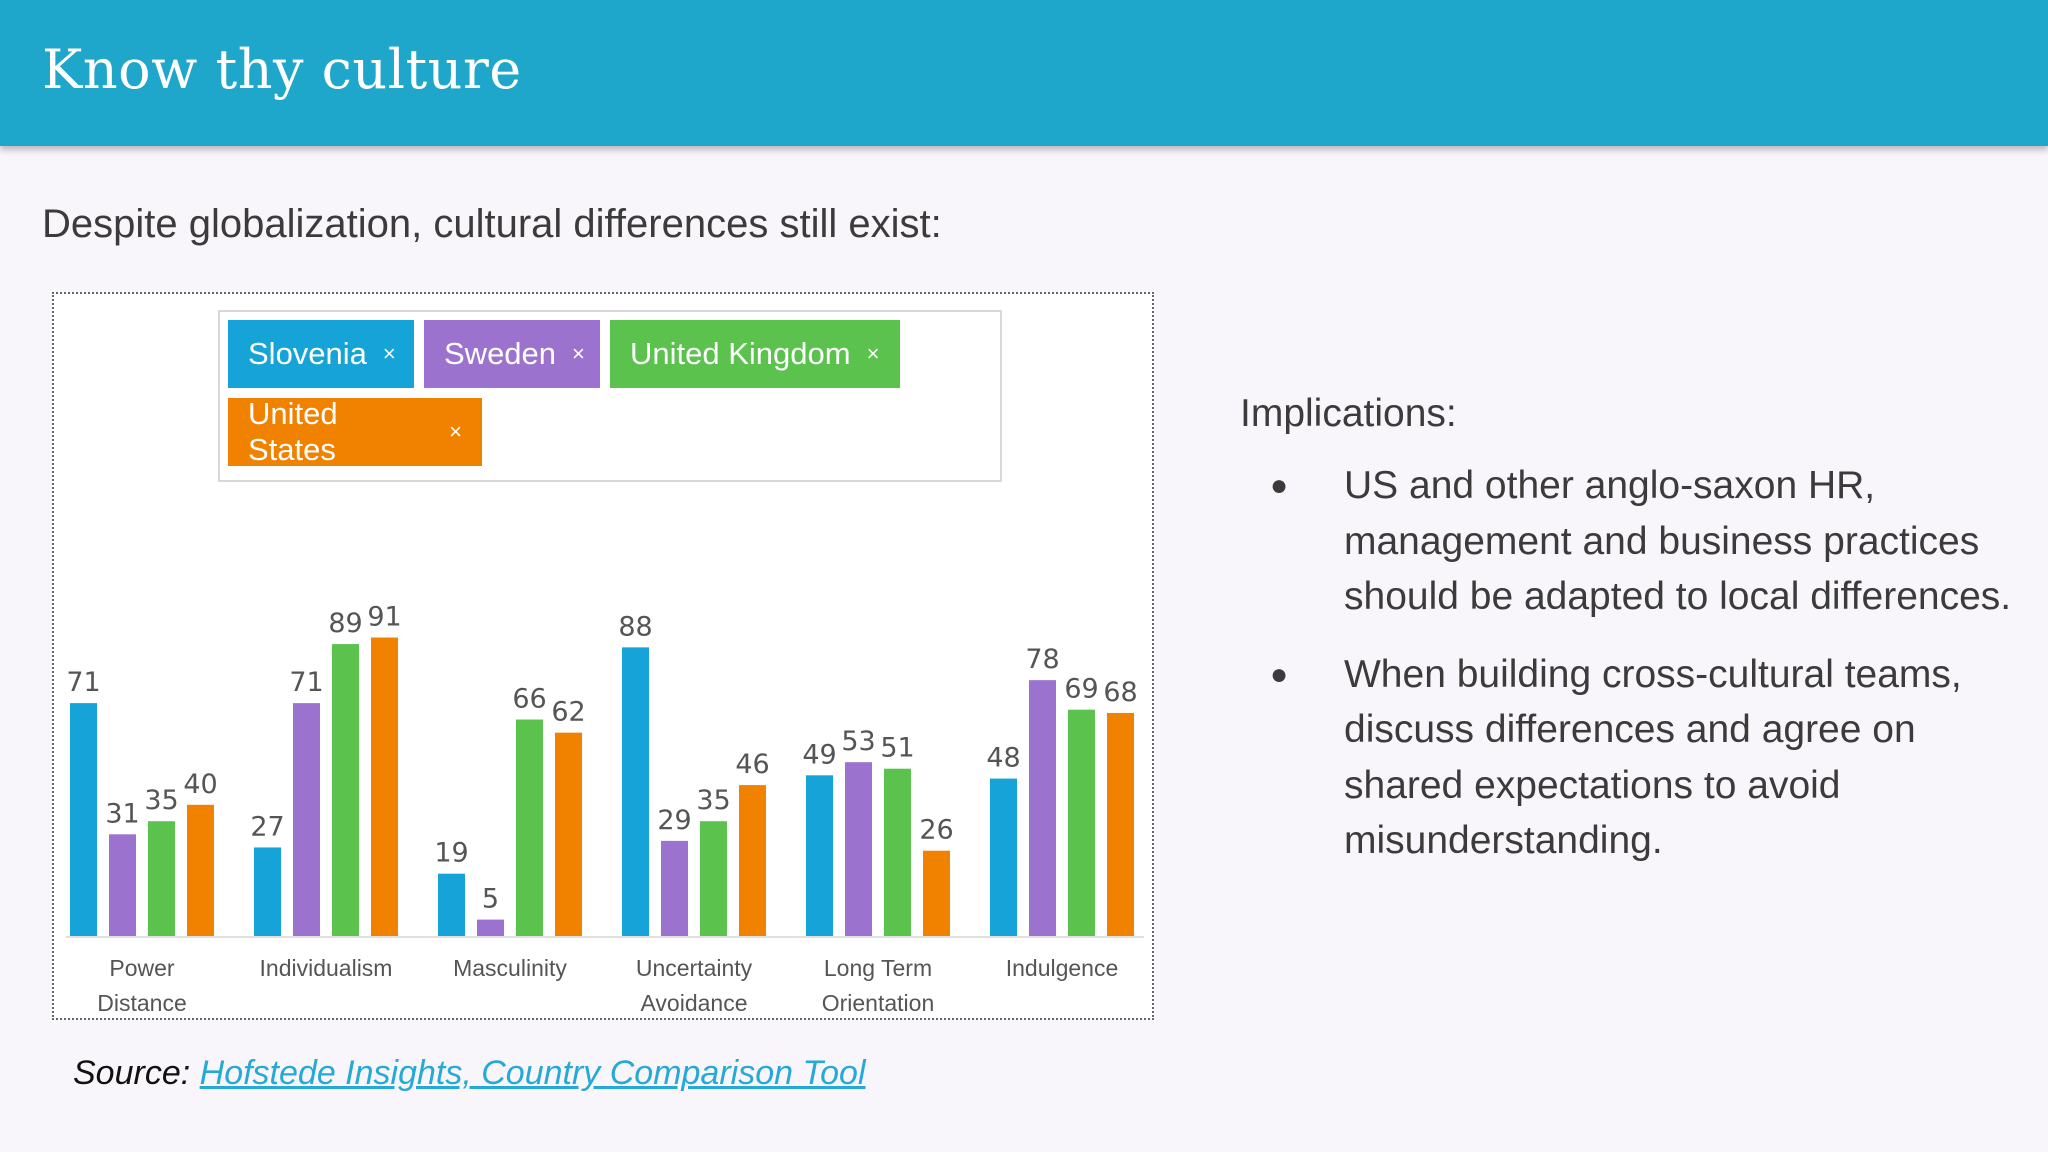 The height and width of the screenshot is (1152, 2048). I want to click on source-label: Source:, so click(132, 1073).